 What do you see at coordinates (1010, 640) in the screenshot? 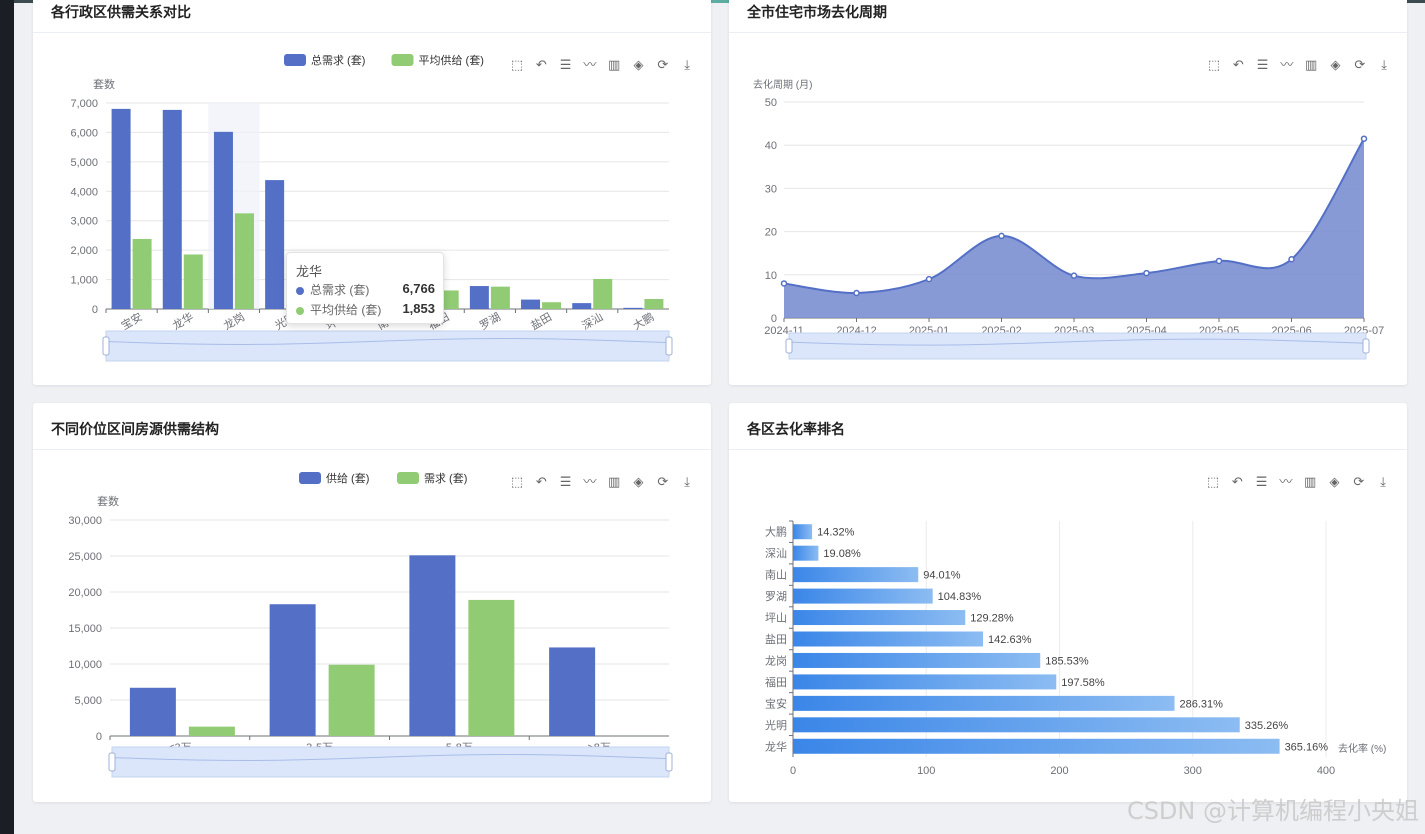
I see `data-label: 142.63%` at bounding box center [1010, 640].